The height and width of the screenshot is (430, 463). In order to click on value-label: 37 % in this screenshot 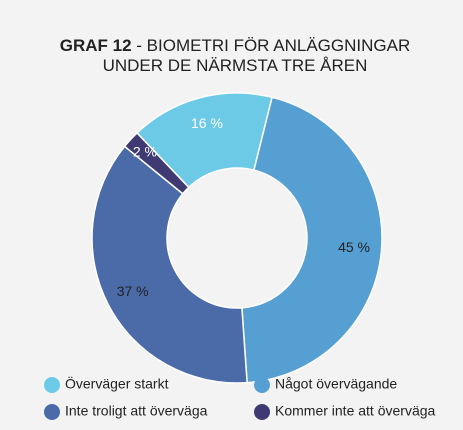, I will do `click(133, 291)`.